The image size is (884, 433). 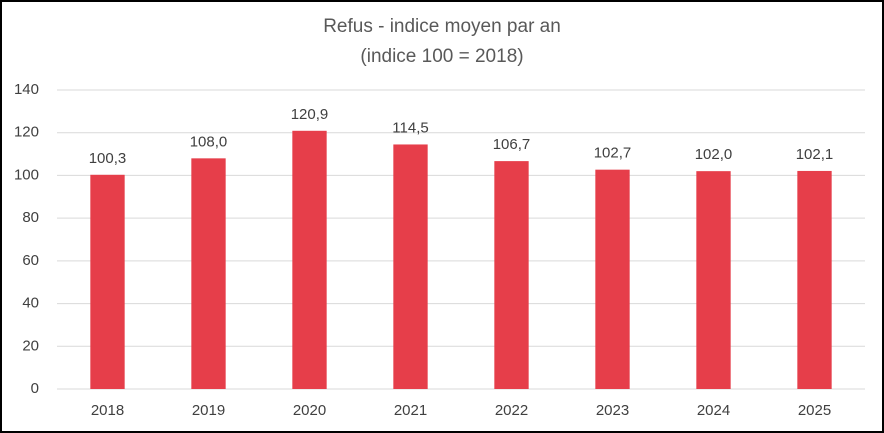 What do you see at coordinates (410, 410) in the screenshot?
I see `x-tick-label: 2021` at bounding box center [410, 410].